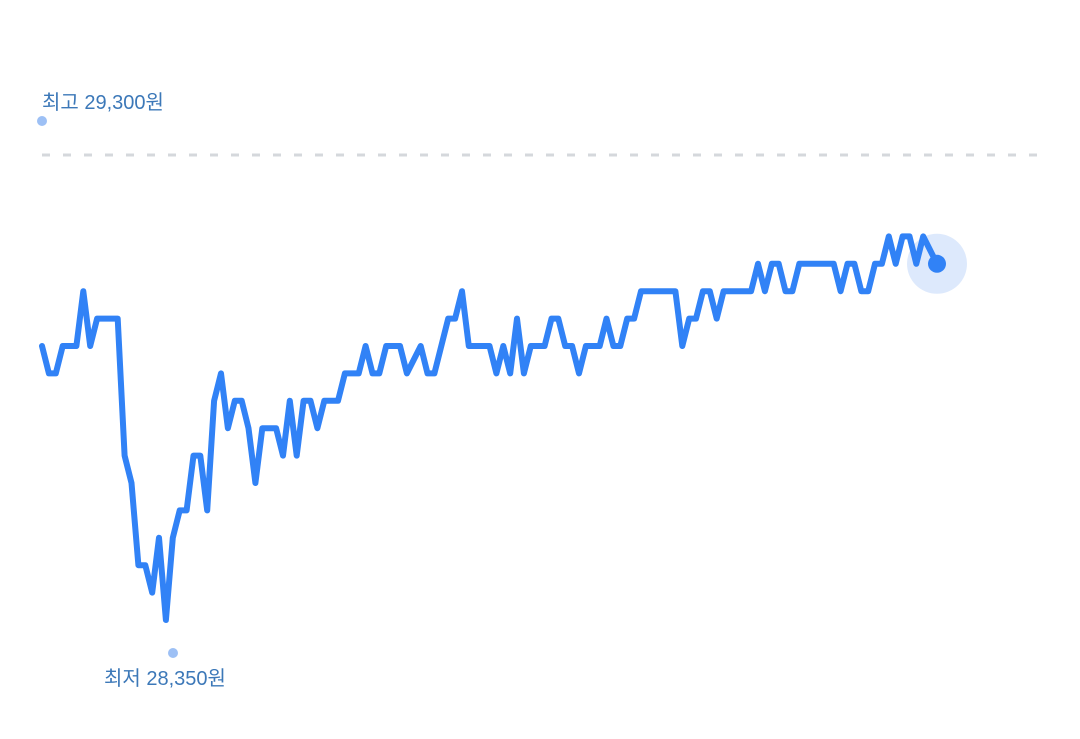  Describe the element at coordinates (42, 121) in the screenshot. I see `max-marker-dot` at that location.